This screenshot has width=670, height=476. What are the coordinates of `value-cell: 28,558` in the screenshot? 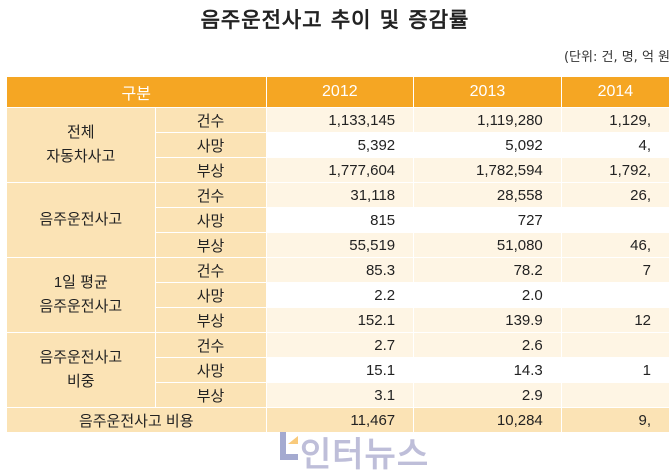 It's located at (487, 195).